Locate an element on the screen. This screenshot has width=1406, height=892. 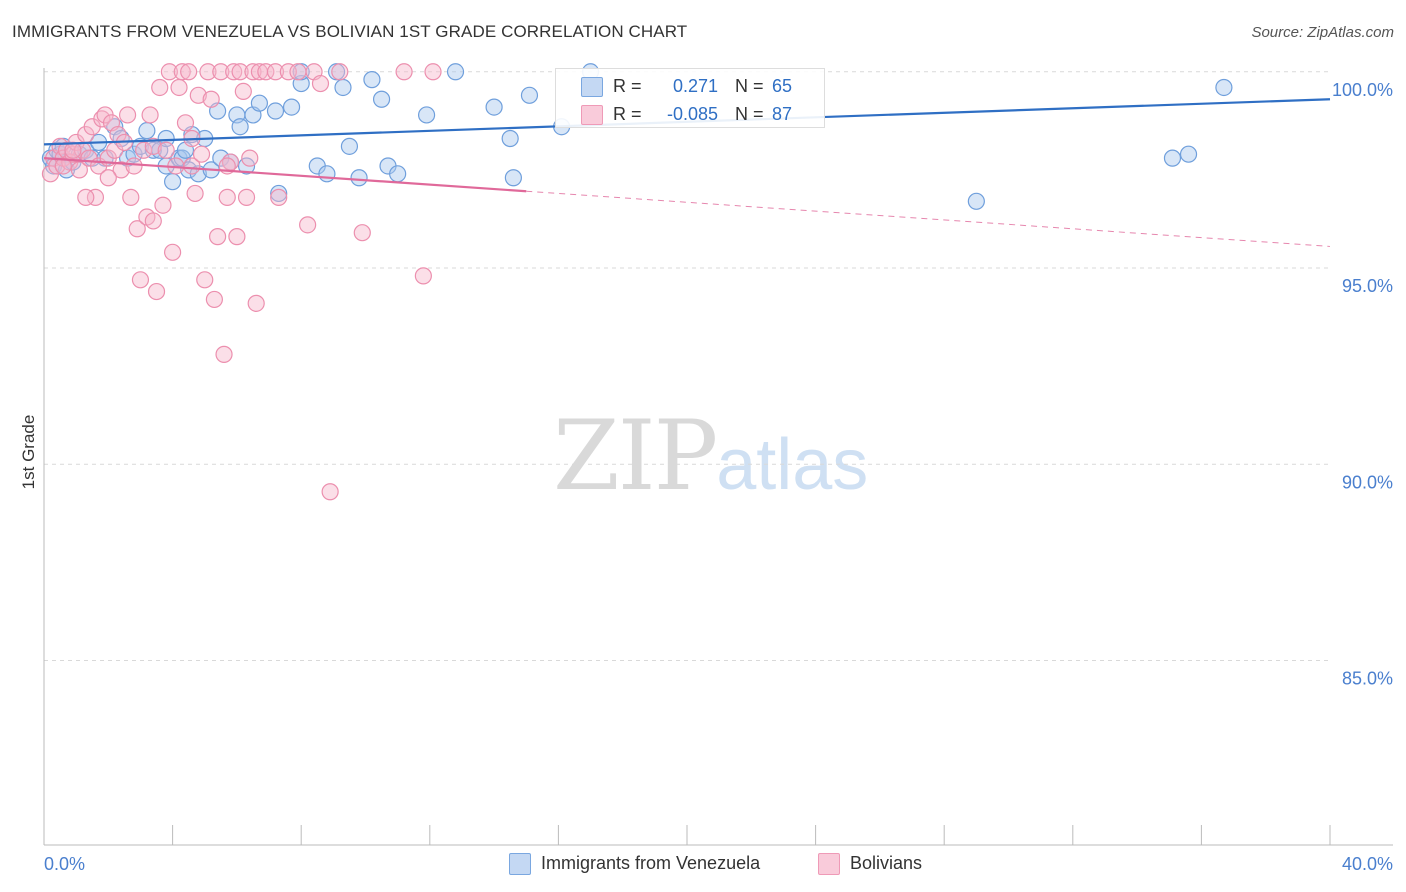
bolivian-legend-swatch is located at coordinates (829, 864).